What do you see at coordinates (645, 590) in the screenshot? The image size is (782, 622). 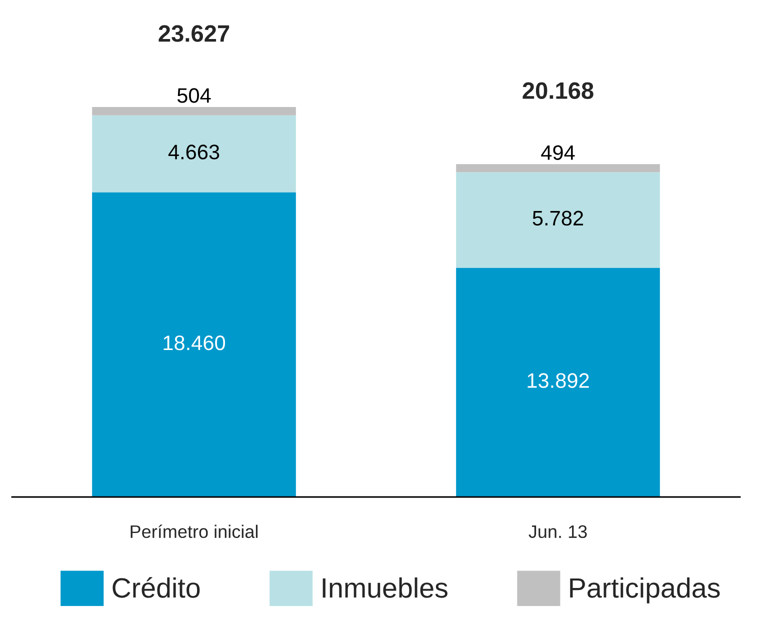 I see `legend-label: Participadas` at bounding box center [645, 590].